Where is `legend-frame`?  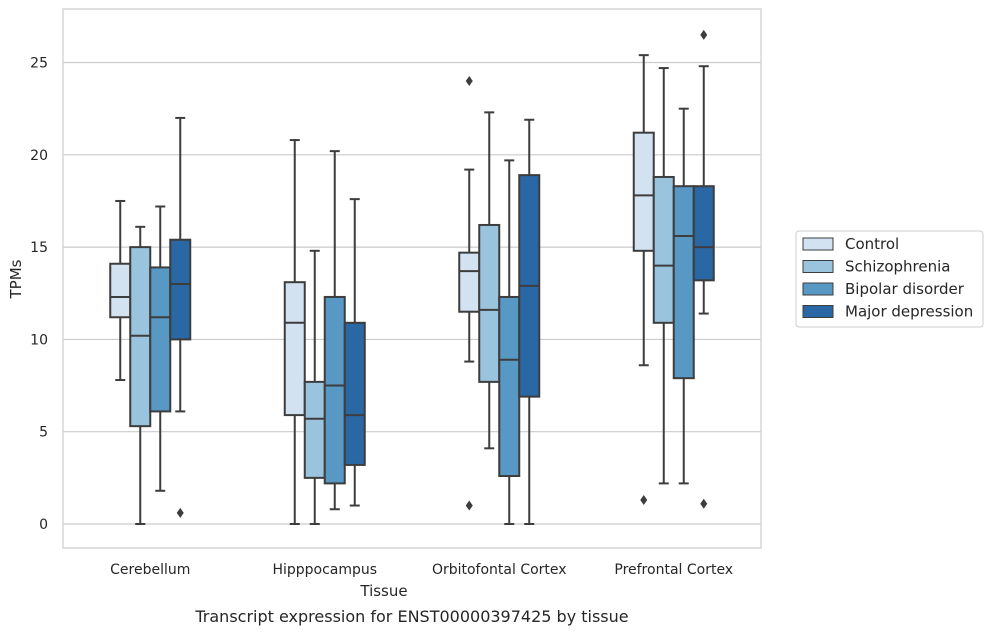 legend-frame is located at coordinates (889, 279).